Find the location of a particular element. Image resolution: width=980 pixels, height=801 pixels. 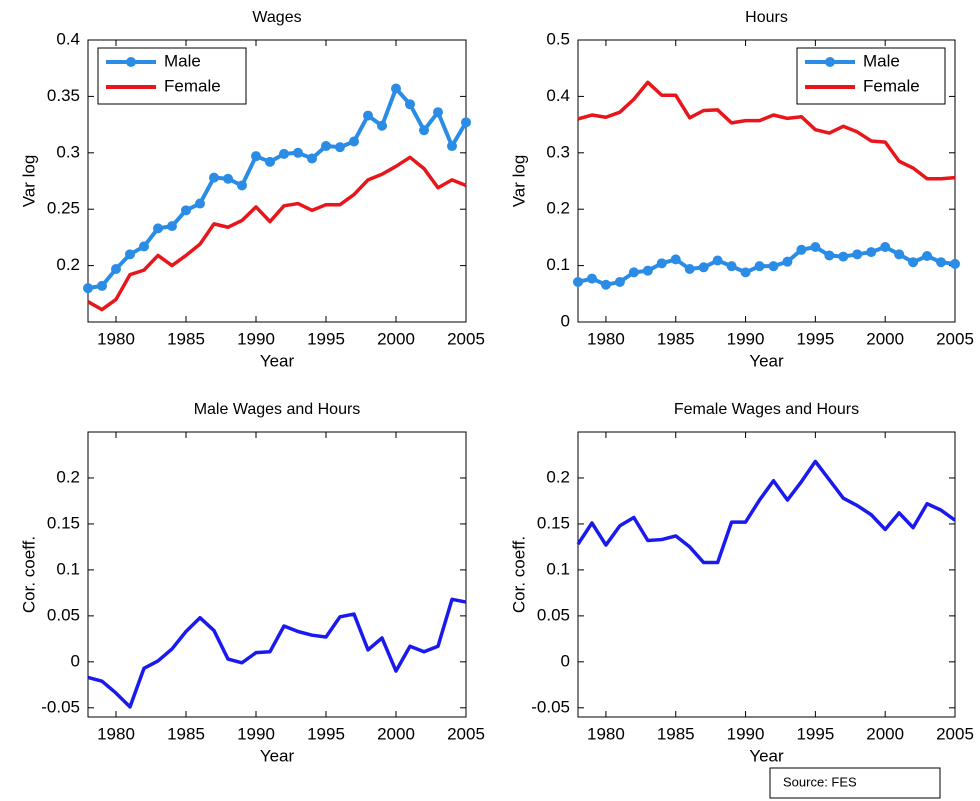

chart-title: Female Wages and Hours is located at coordinates (766, 409).